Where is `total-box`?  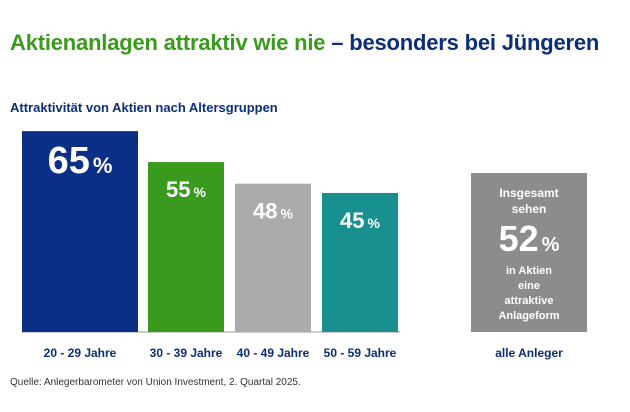
total-box is located at coordinates (529, 252).